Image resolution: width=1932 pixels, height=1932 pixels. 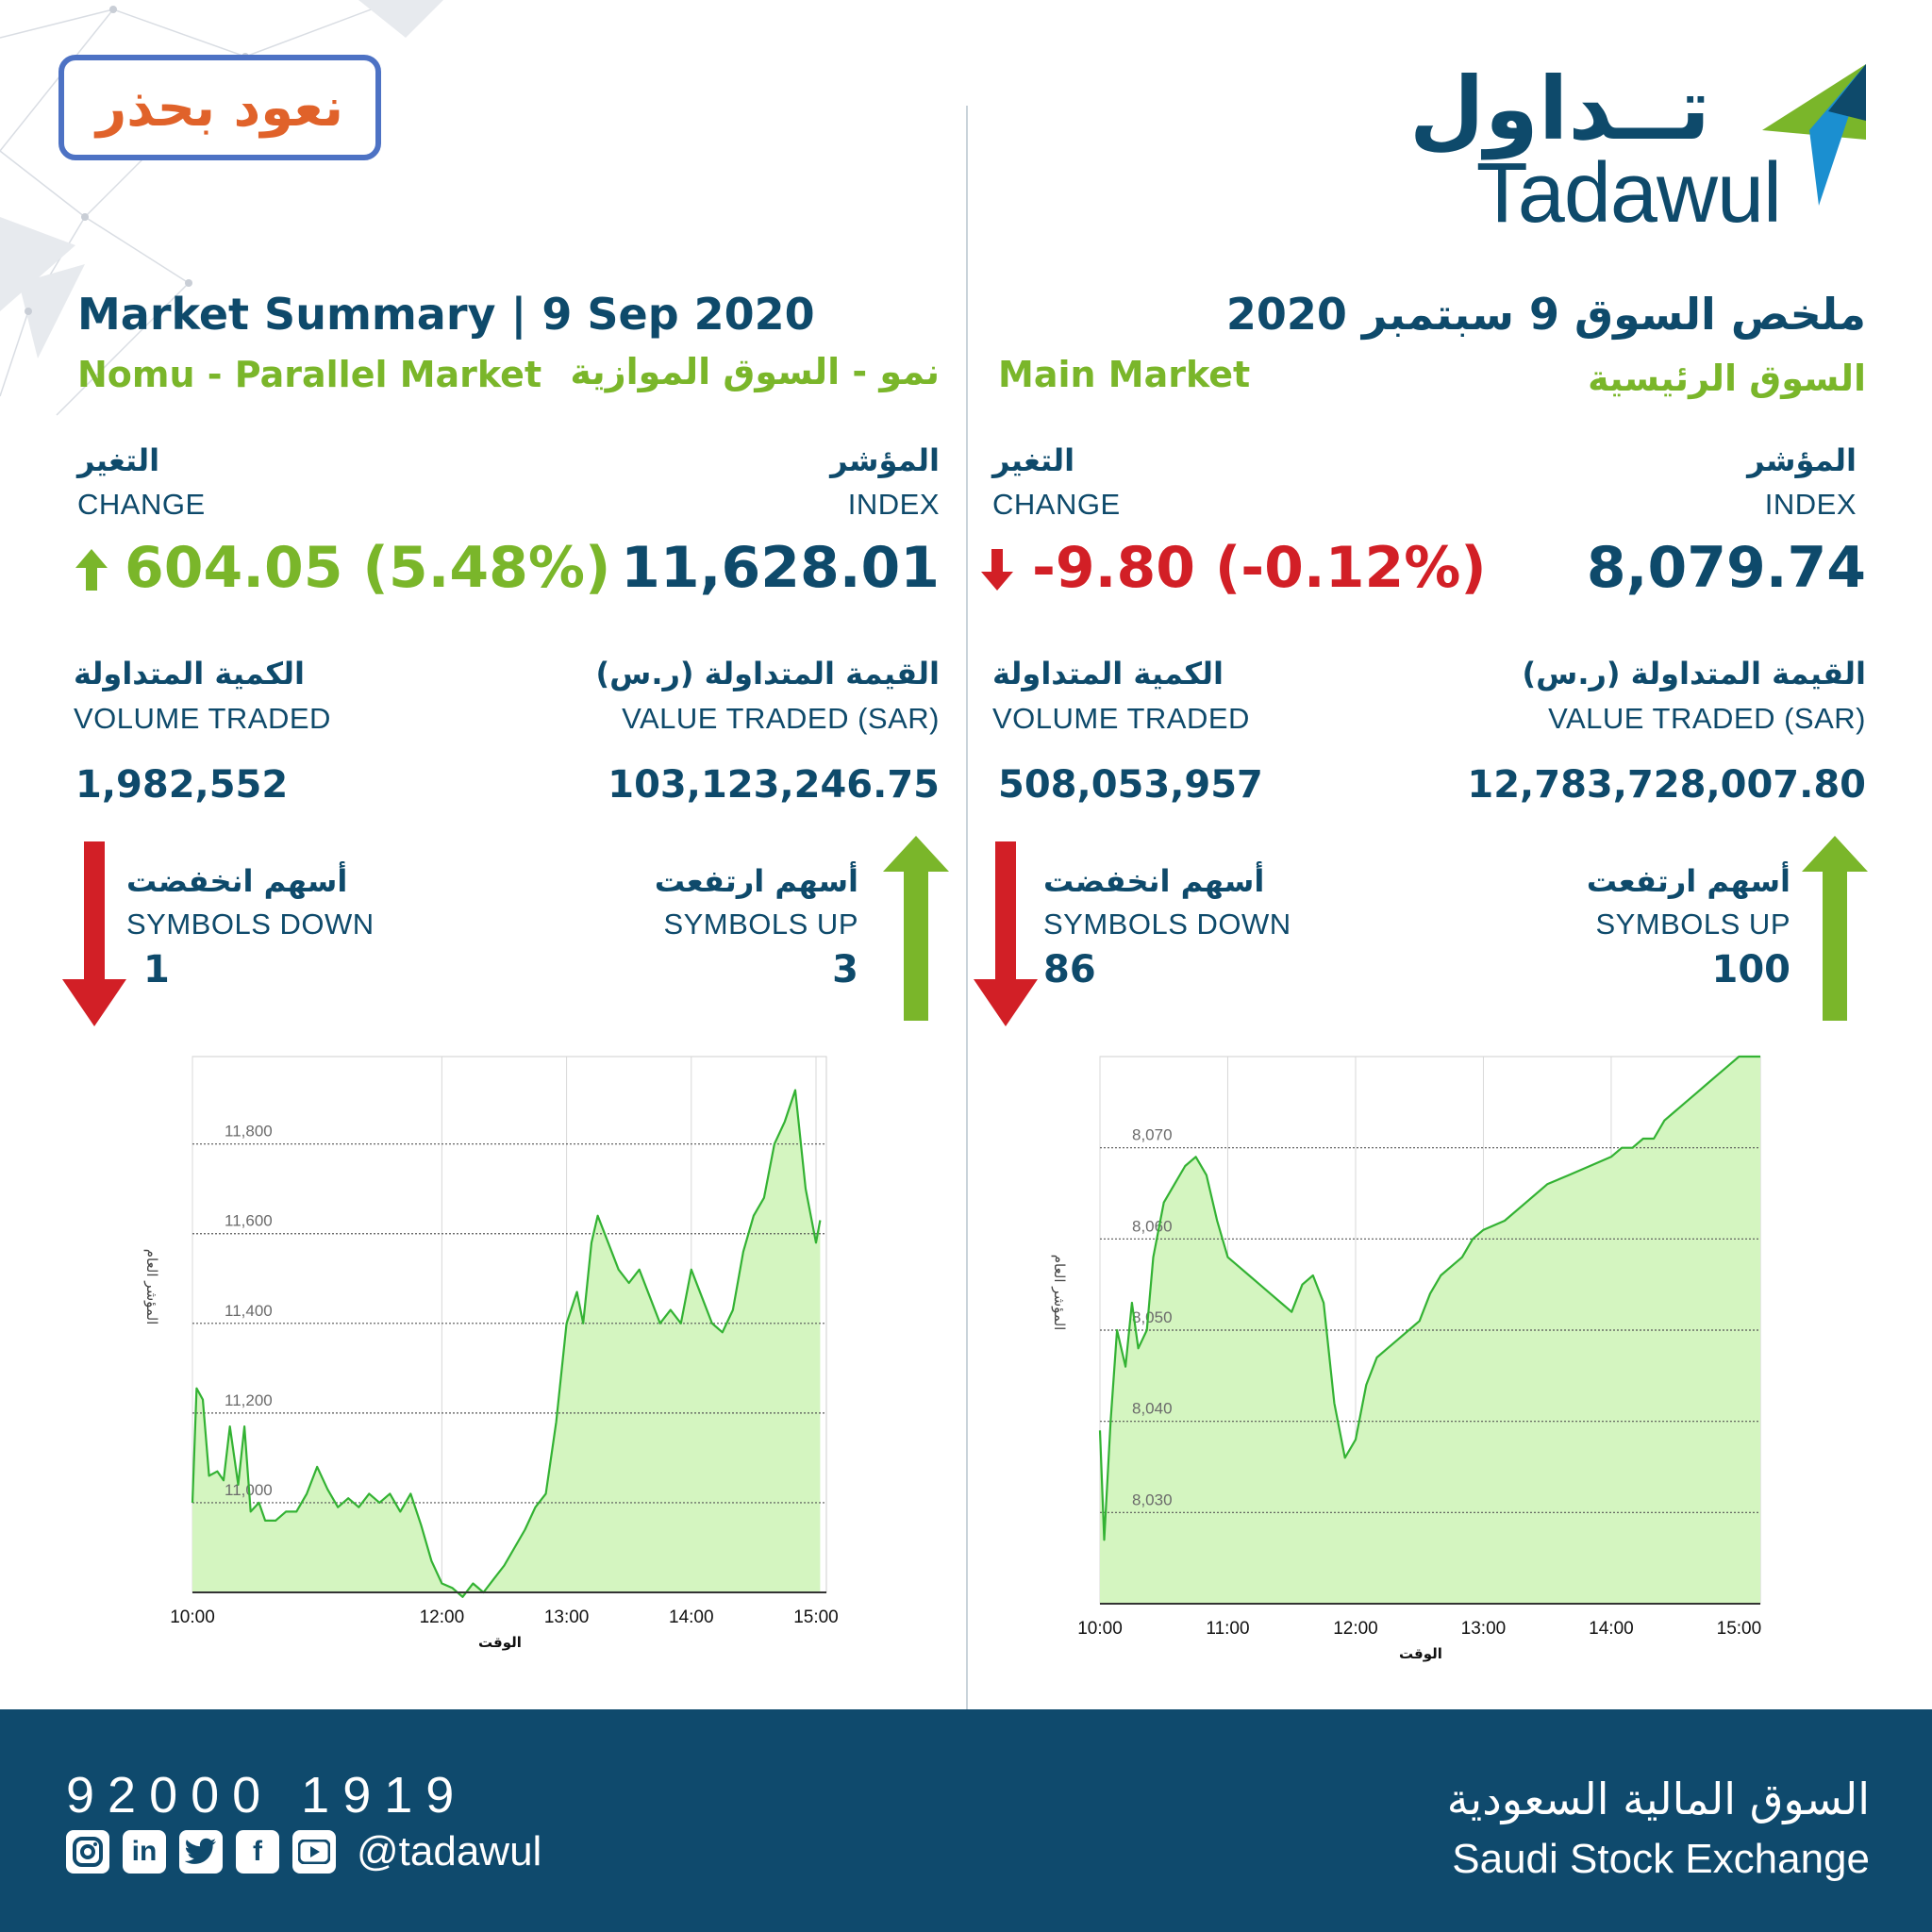 I want to click on right-index-label-ar: المؤشر, so click(x=1802, y=460).